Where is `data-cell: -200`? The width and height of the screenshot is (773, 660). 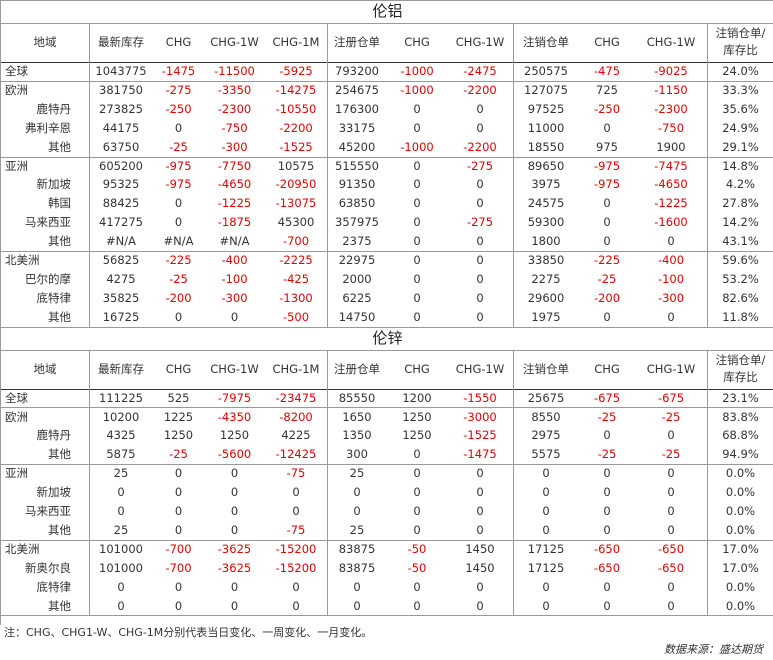
data-cell: -200 is located at coordinates (178, 297).